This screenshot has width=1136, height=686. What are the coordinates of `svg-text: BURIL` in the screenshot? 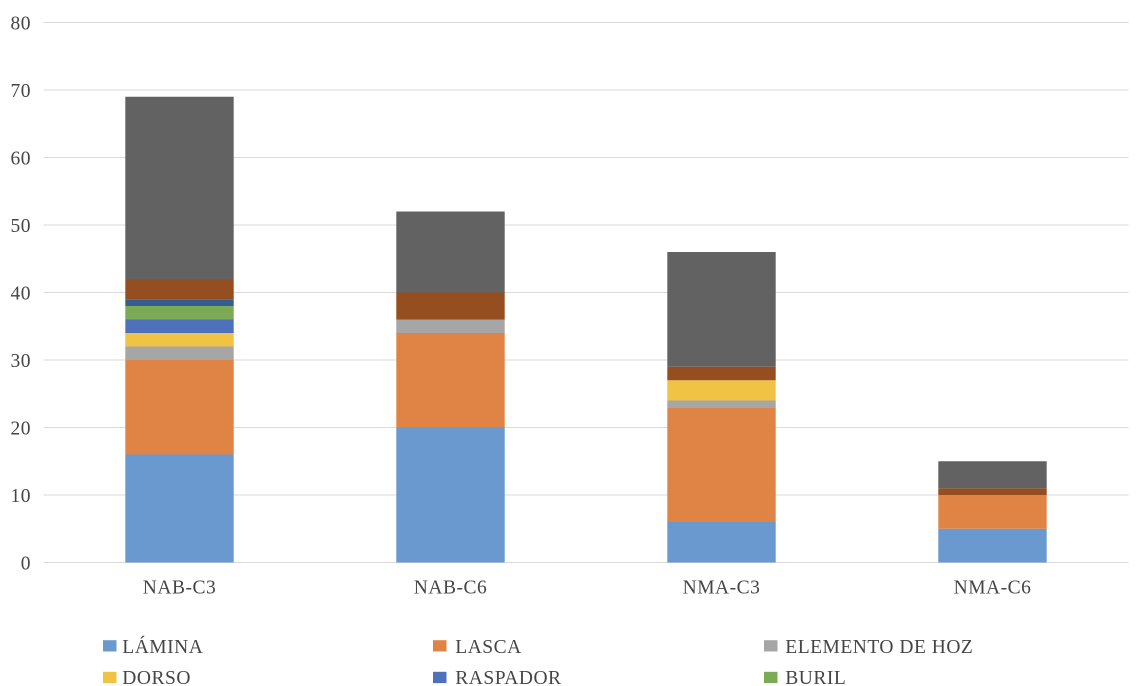 It's located at (815, 677).